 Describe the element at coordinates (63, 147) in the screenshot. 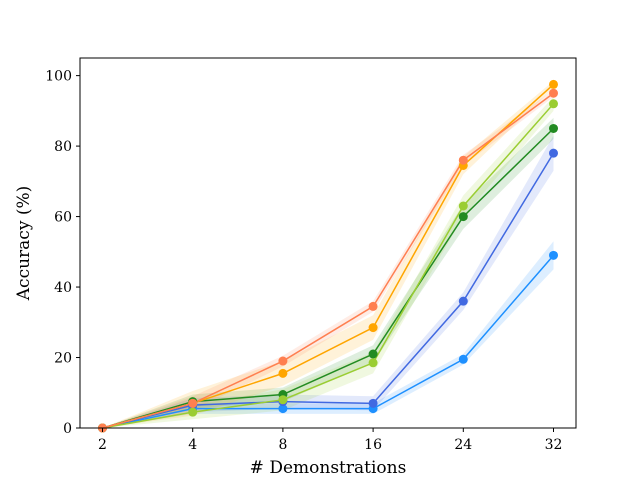

I see `y-tick-label: 80` at that location.